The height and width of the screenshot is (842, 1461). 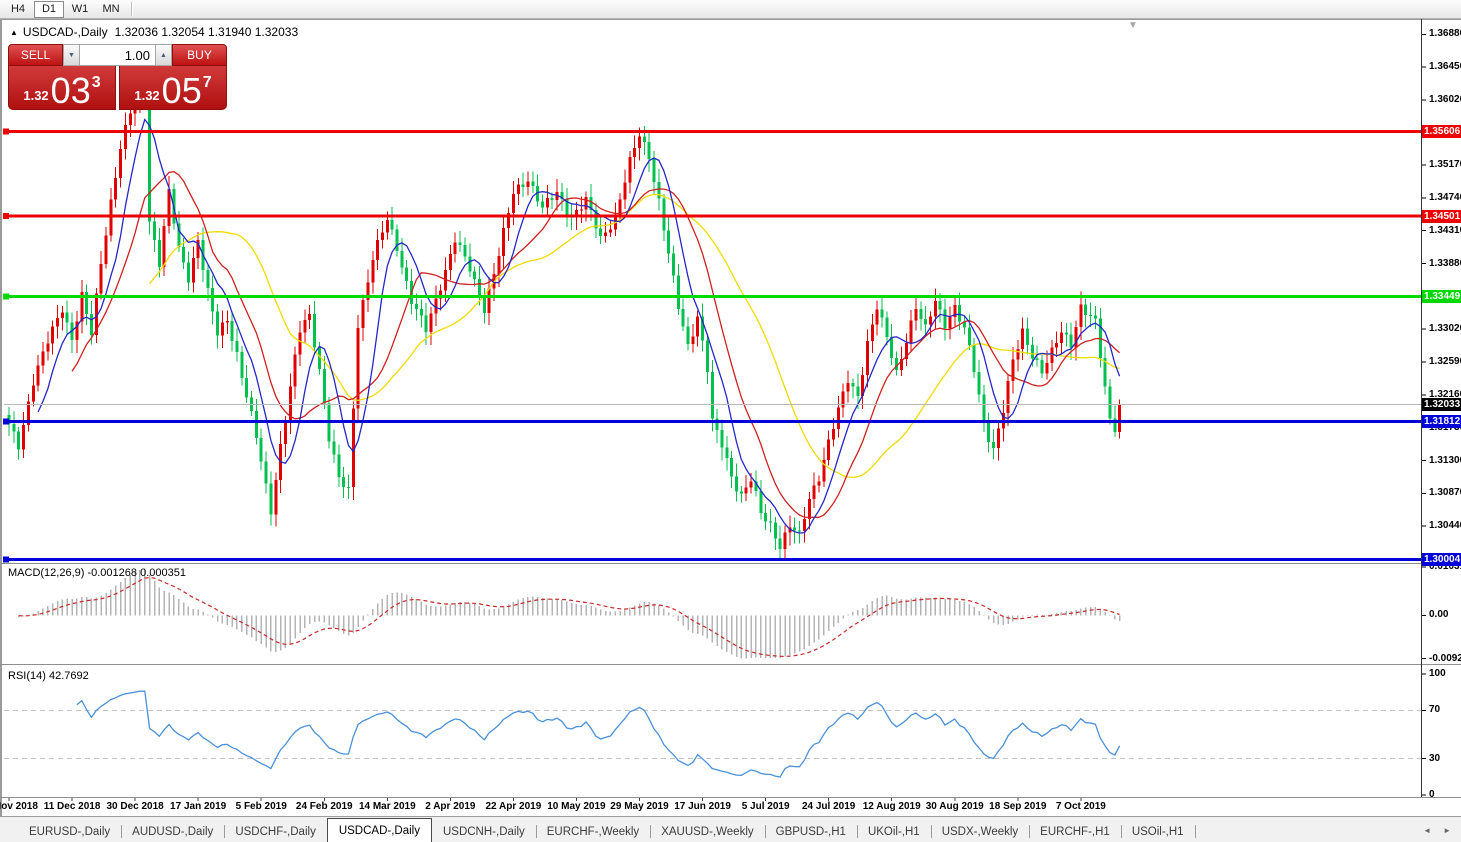 I want to click on macd-axis-label: -0.009203, so click(x=1445, y=658).